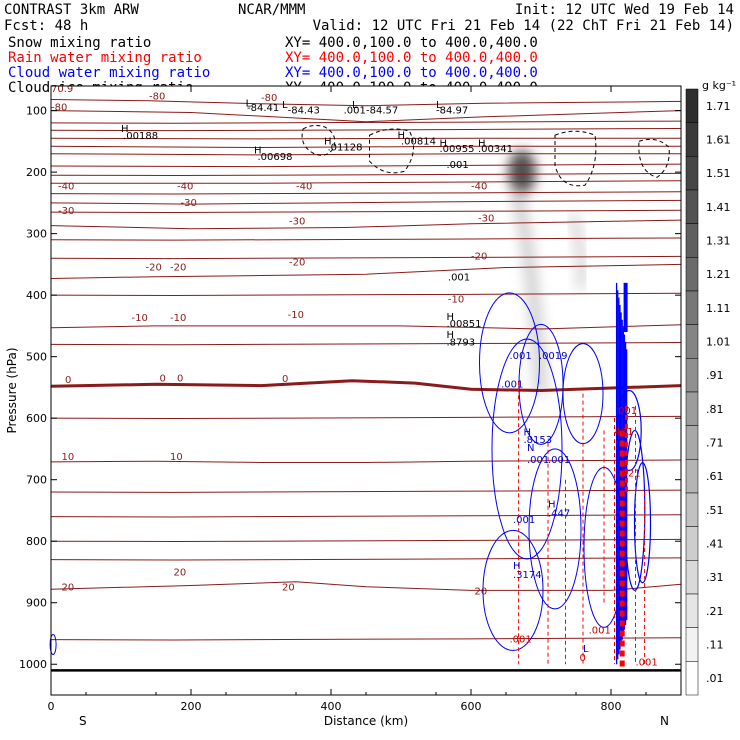 The width and height of the screenshot is (740, 740). I want to click on annotation-label: -84.57, so click(382, 111).